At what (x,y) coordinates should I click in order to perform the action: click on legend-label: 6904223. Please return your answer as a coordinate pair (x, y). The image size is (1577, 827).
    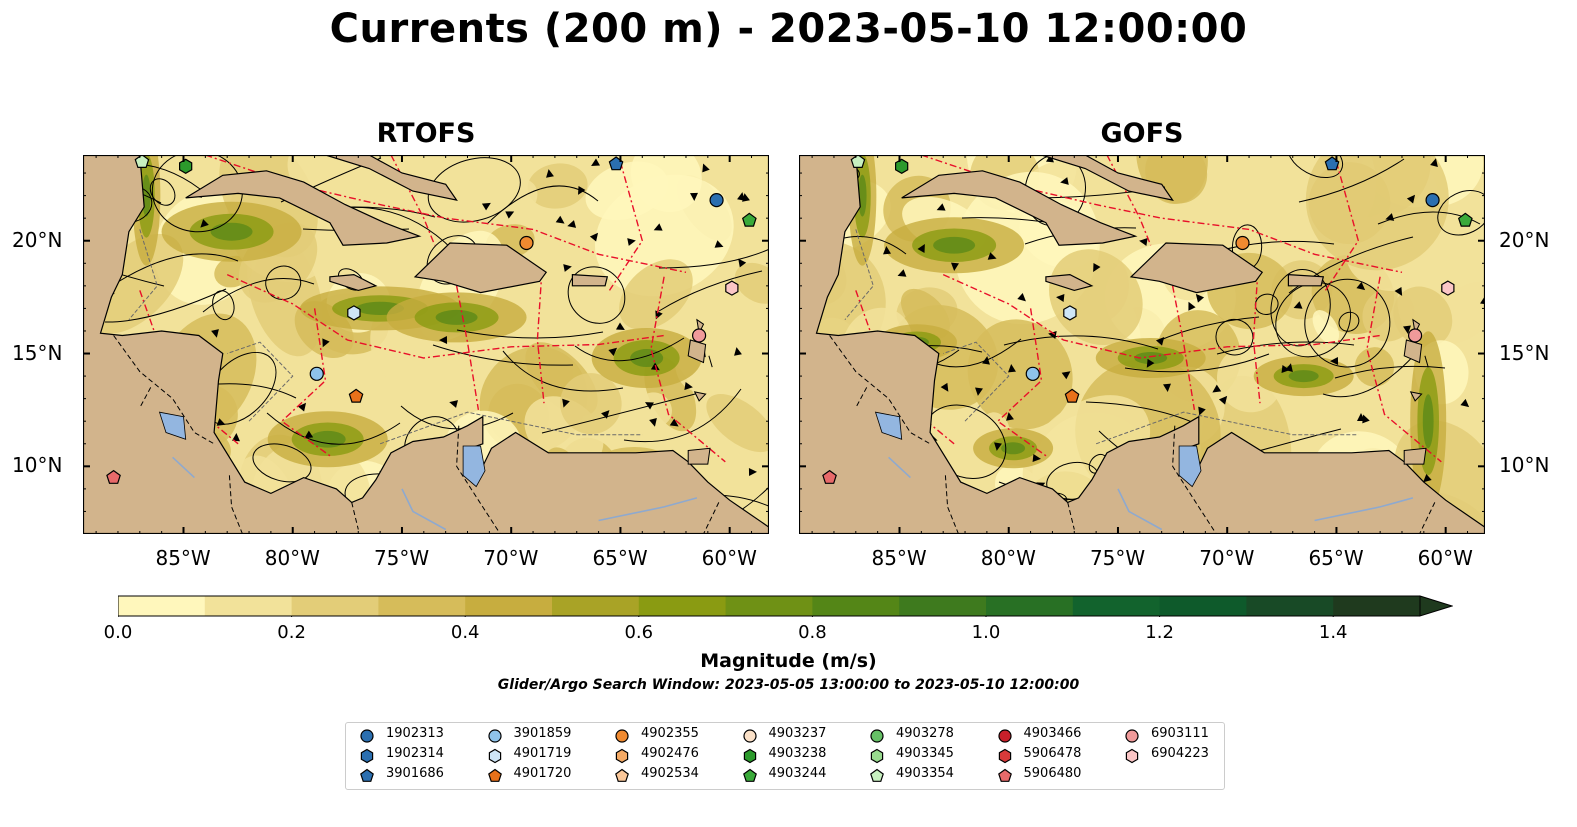
    Looking at the image, I should click on (1180, 753).